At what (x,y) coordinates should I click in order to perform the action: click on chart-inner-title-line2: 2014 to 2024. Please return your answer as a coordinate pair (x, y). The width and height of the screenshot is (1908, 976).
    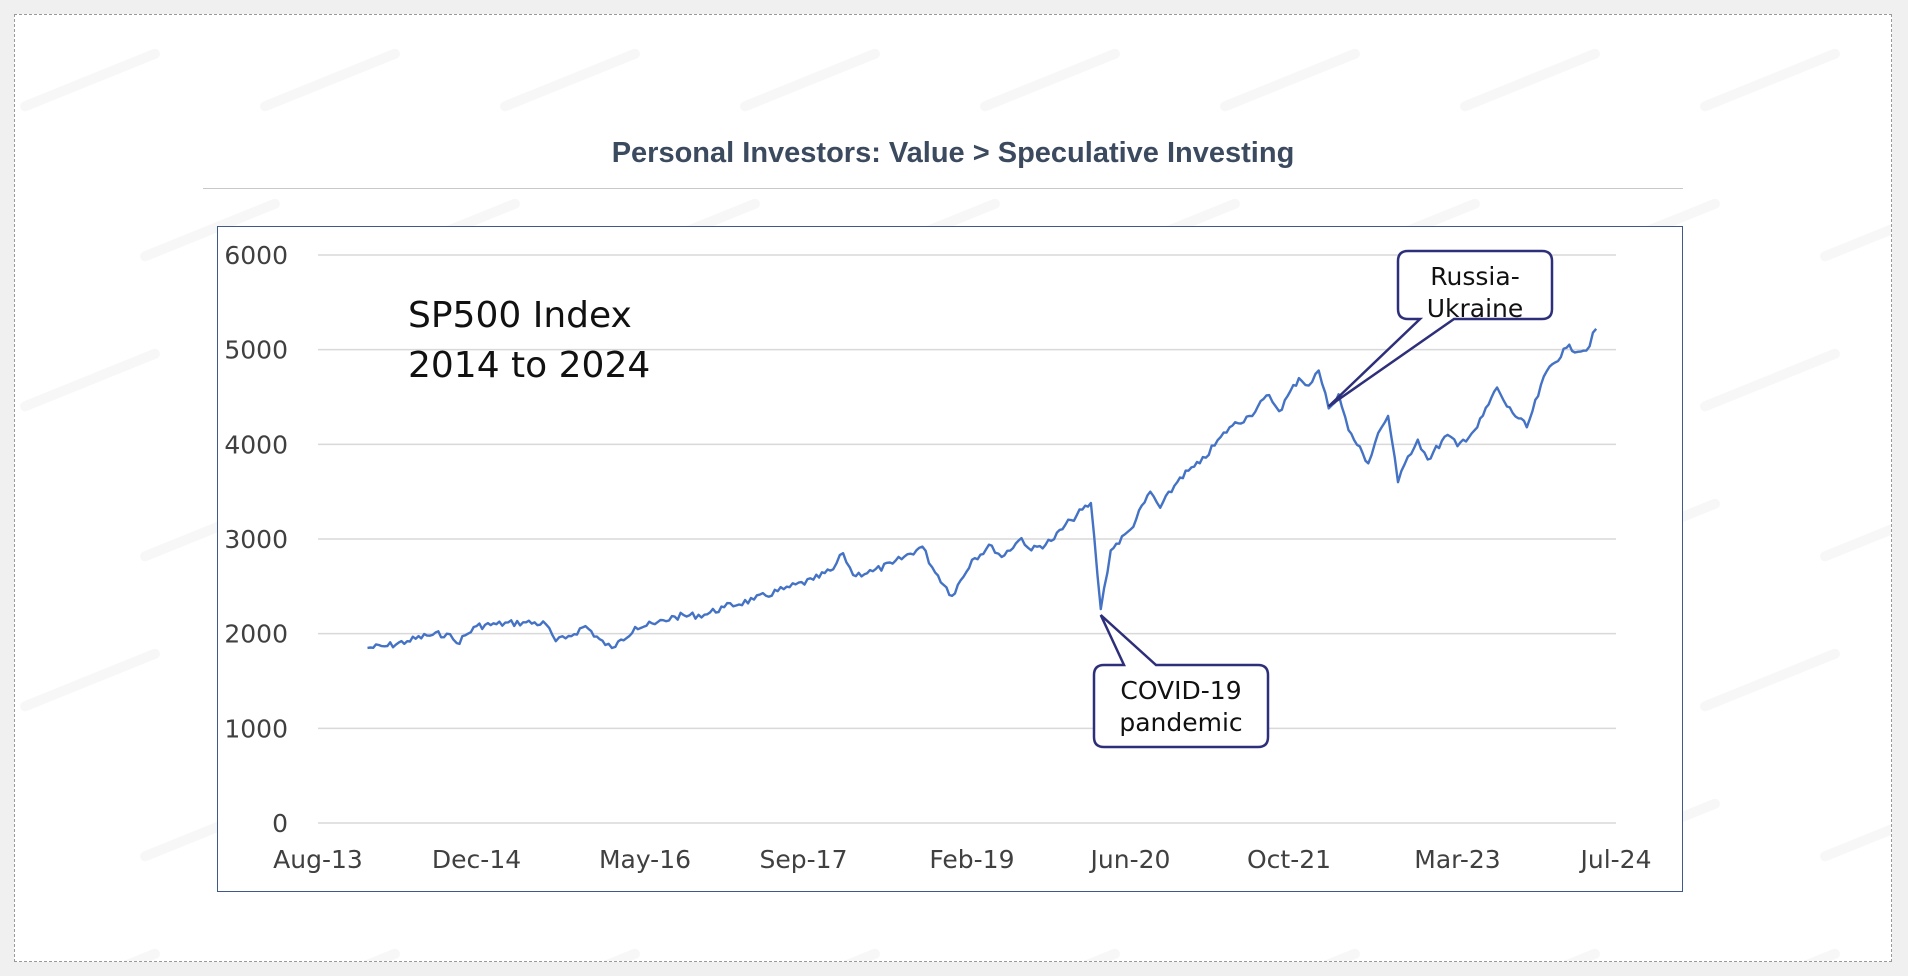
    Looking at the image, I should click on (529, 365).